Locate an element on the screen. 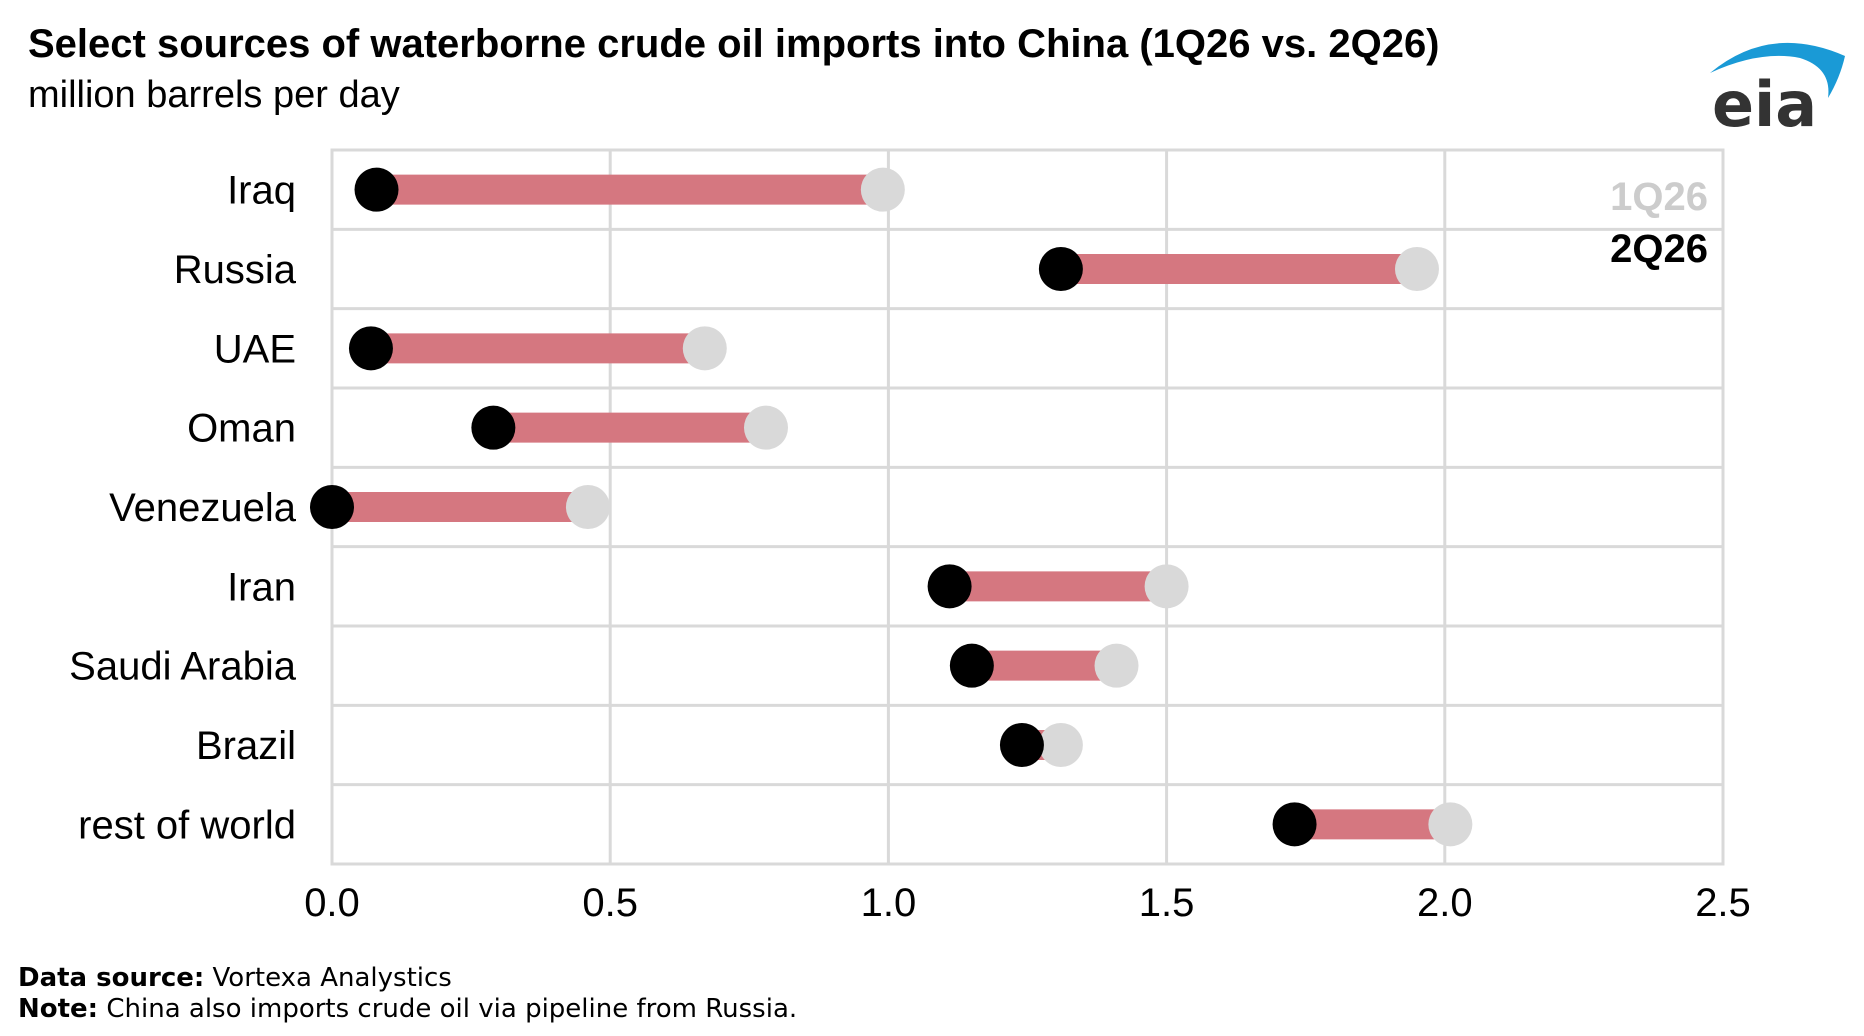 The height and width of the screenshot is (1036, 1864). legend-2q26: 2Q26 is located at coordinates (1659, 249).